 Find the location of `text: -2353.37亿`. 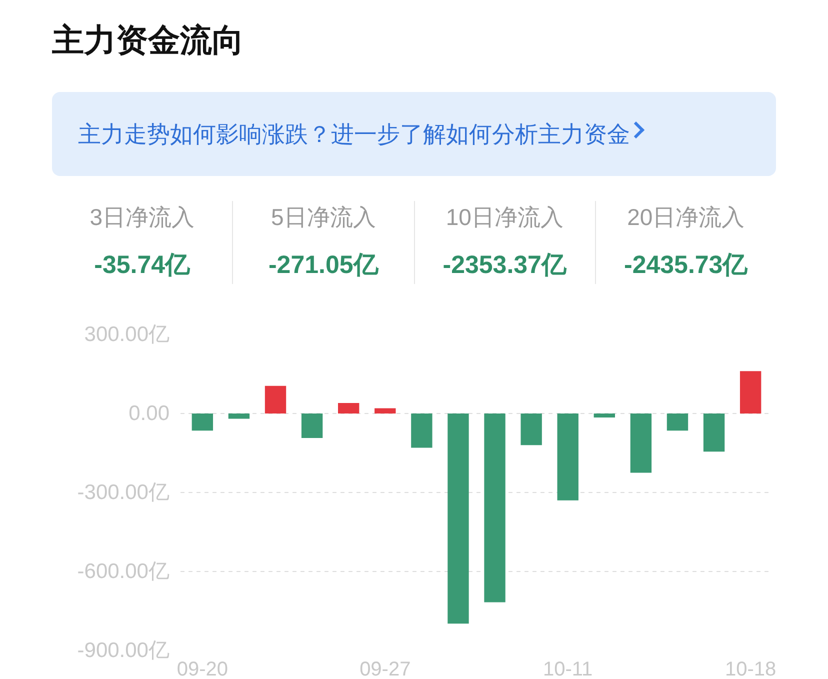

text: -2353.37亿 is located at coordinates (505, 265).